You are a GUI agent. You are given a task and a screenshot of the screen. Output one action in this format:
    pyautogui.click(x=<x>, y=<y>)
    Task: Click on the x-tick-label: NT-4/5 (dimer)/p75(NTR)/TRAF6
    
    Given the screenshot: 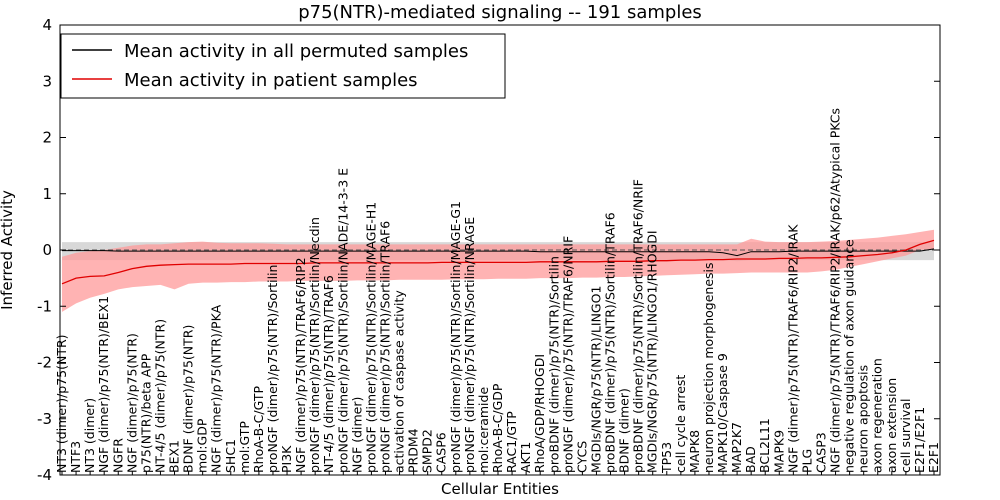 What is the action you would take?
    pyautogui.click(x=328, y=374)
    